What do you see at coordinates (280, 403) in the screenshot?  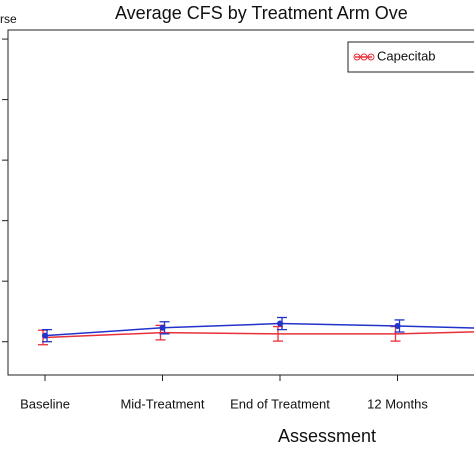 I see `x-tick-label: End of Treatment` at bounding box center [280, 403].